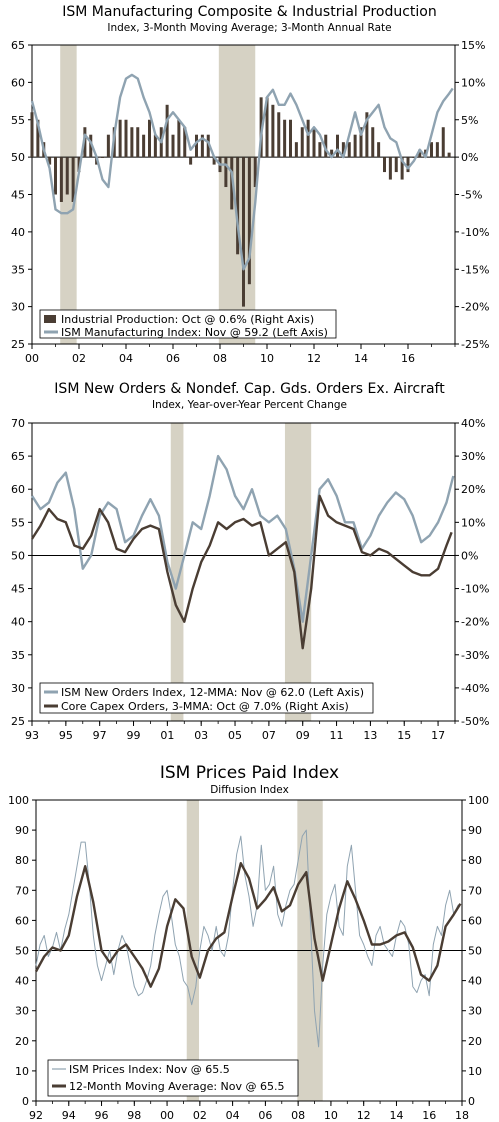 Image resolution: width=499 pixels, height=1122 pixels. Describe the element at coordinates (475, 344) in the screenshot. I see `right-axis-tick-label: -25%` at that location.